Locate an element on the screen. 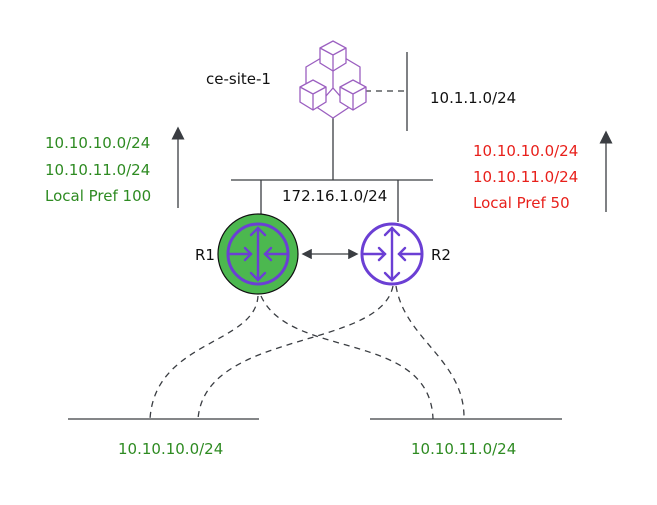  site-label: ce-site-1 is located at coordinates (238, 79).